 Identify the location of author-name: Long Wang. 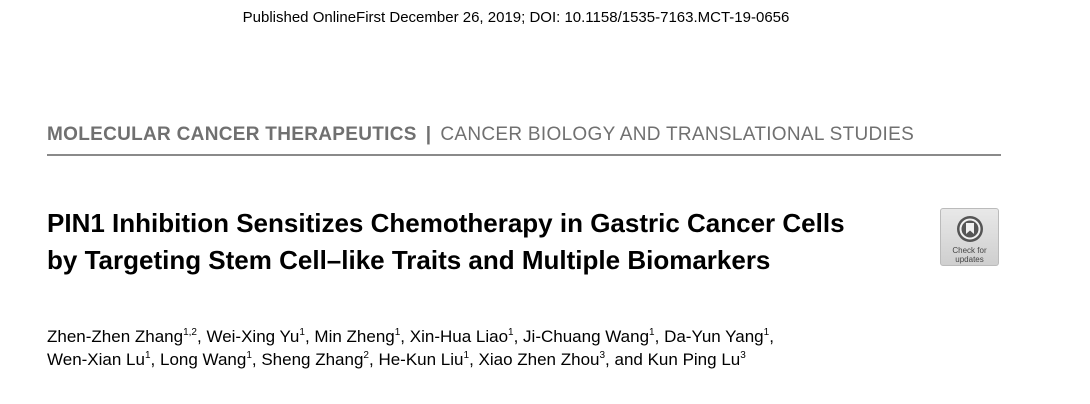
(203, 359).